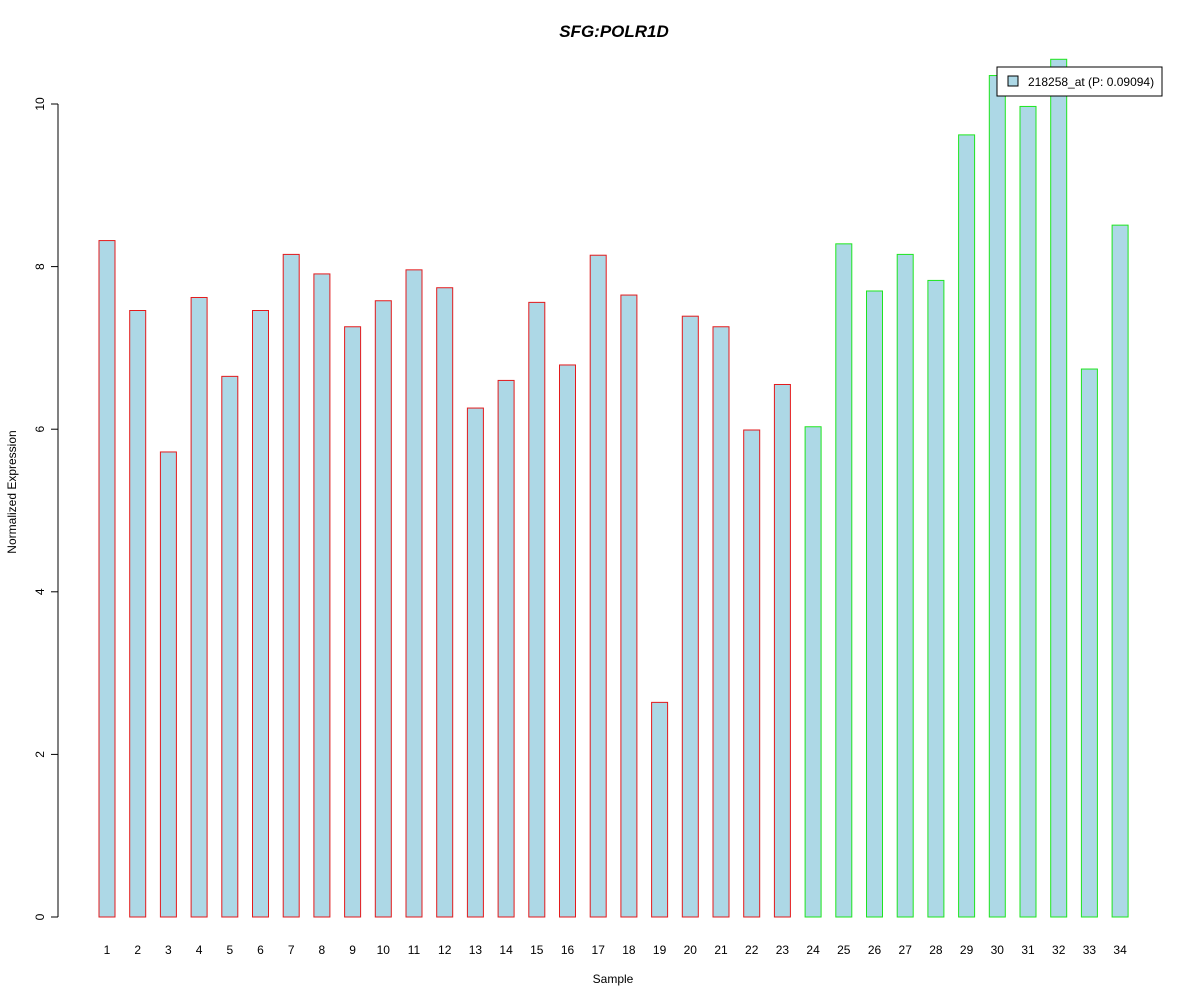 The height and width of the screenshot is (1000, 1200). Describe the element at coordinates (783, 950) in the screenshot. I see `x-tick-label: 23` at that location.